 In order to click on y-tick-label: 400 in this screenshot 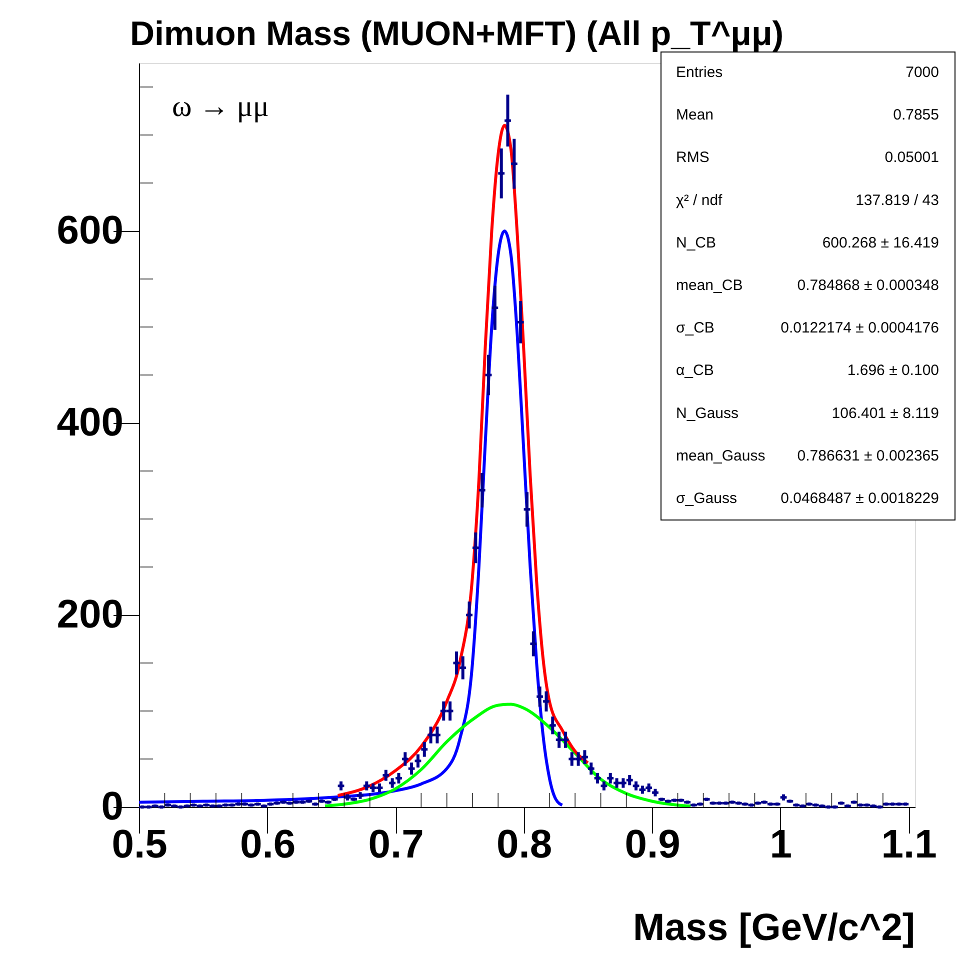, I will do `click(90, 422)`.